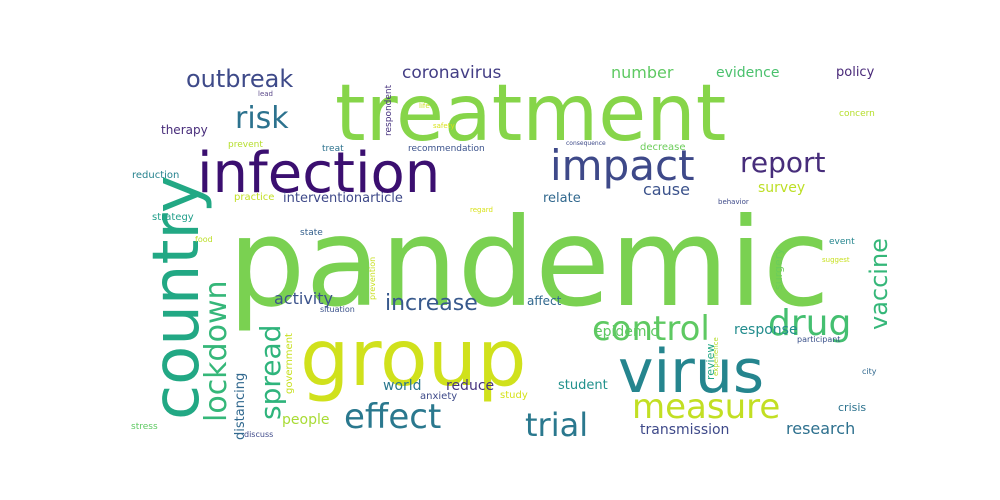 The width and height of the screenshot is (1000, 500). What do you see at coordinates (855, 72) in the screenshot?
I see `word-policy: policy` at bounding box center [855, 72].